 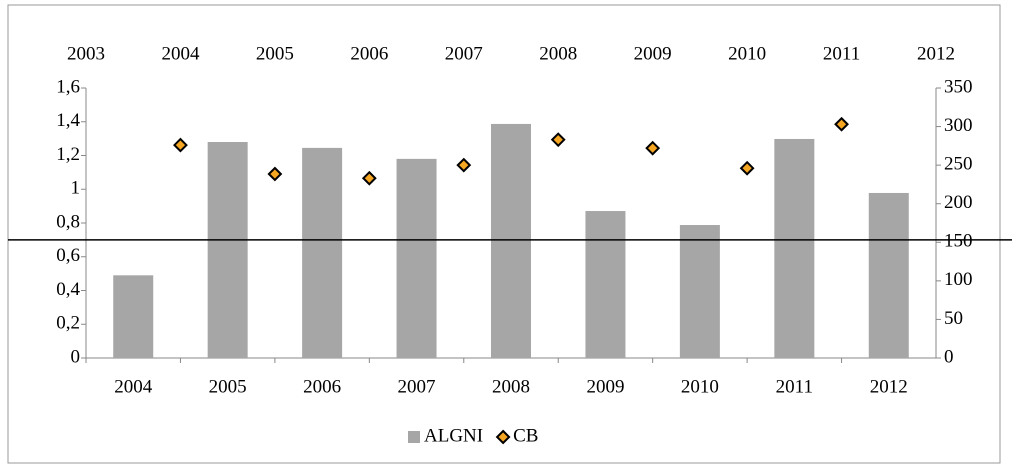 What do you see at coordinates (841, 53) in the screenshot?
I see `x2-tick-label: 2011` at bounding box center [841, 53].